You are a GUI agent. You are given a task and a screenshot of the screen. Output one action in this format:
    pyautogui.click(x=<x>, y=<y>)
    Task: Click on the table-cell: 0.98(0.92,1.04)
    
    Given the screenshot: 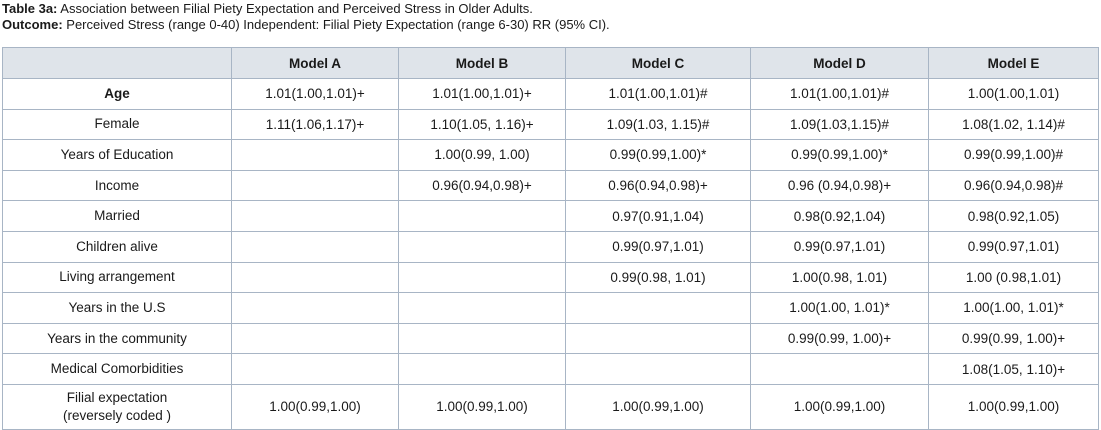 What is the action you would take?
    pyautogui.click(x=839, y=216)
    